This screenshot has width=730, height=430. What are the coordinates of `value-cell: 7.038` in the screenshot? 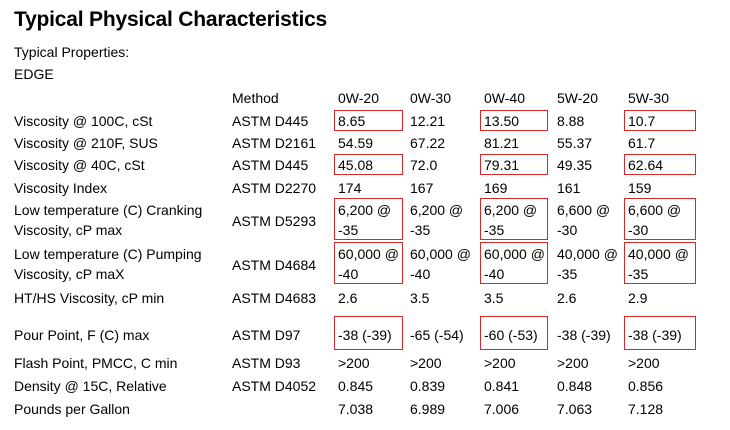 It's located at (356, 409).